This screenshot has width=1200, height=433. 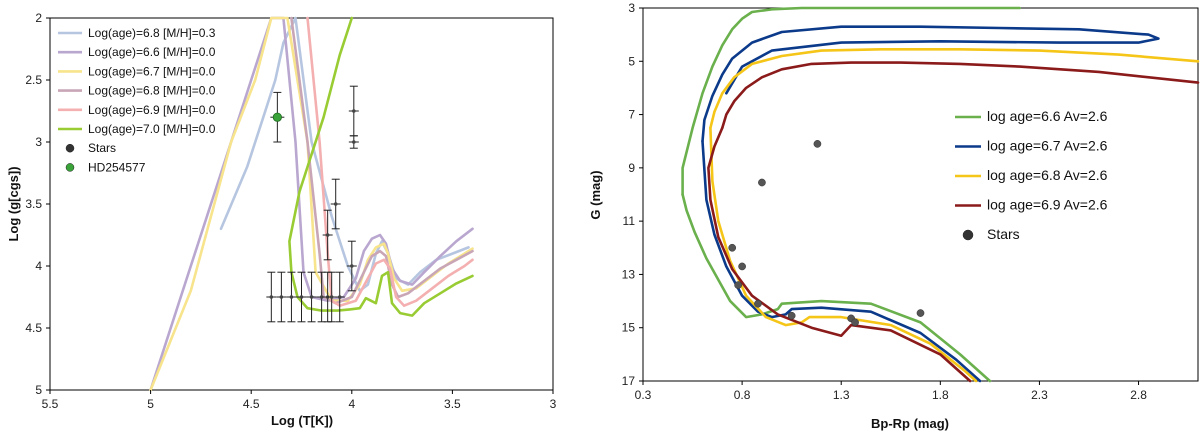 I want to click on chart-1-y-tick-label: 4, so click(x=38, y=266).